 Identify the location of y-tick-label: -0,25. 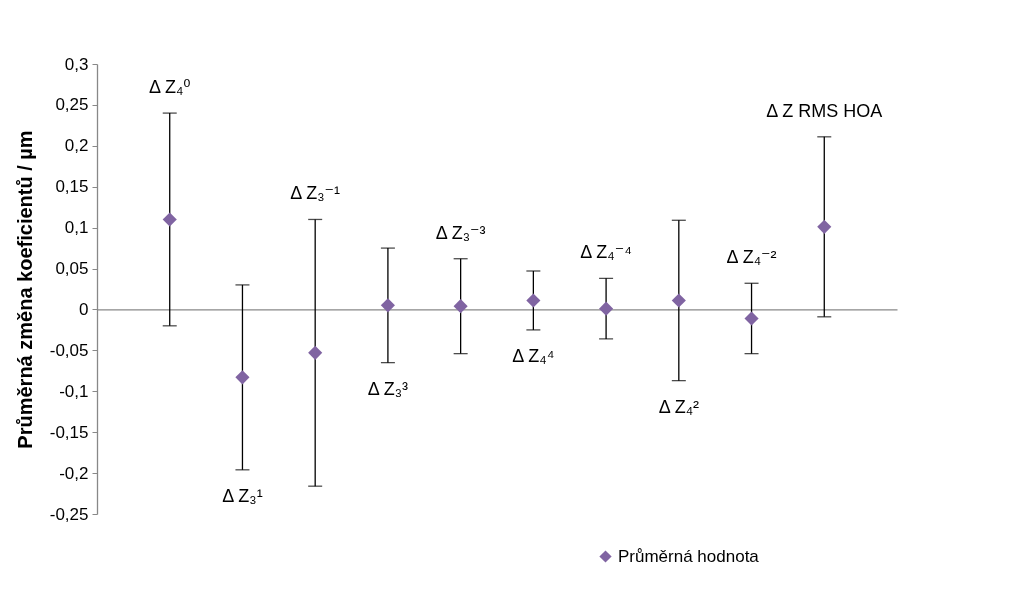
(69, 514).